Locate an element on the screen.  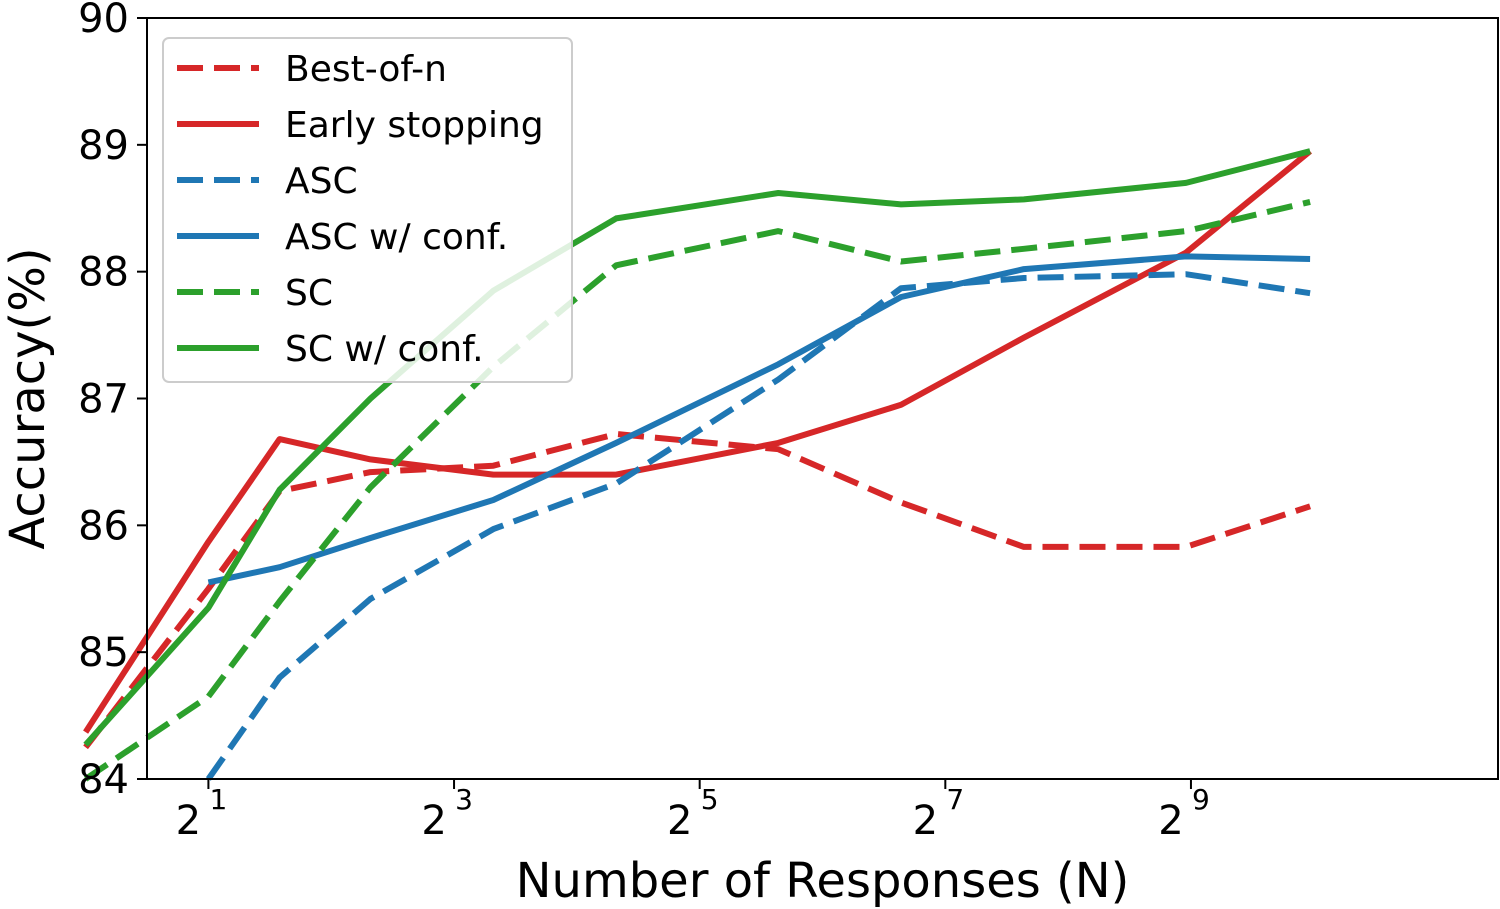
legend-label: ASC is located at coordinates (321, 181).